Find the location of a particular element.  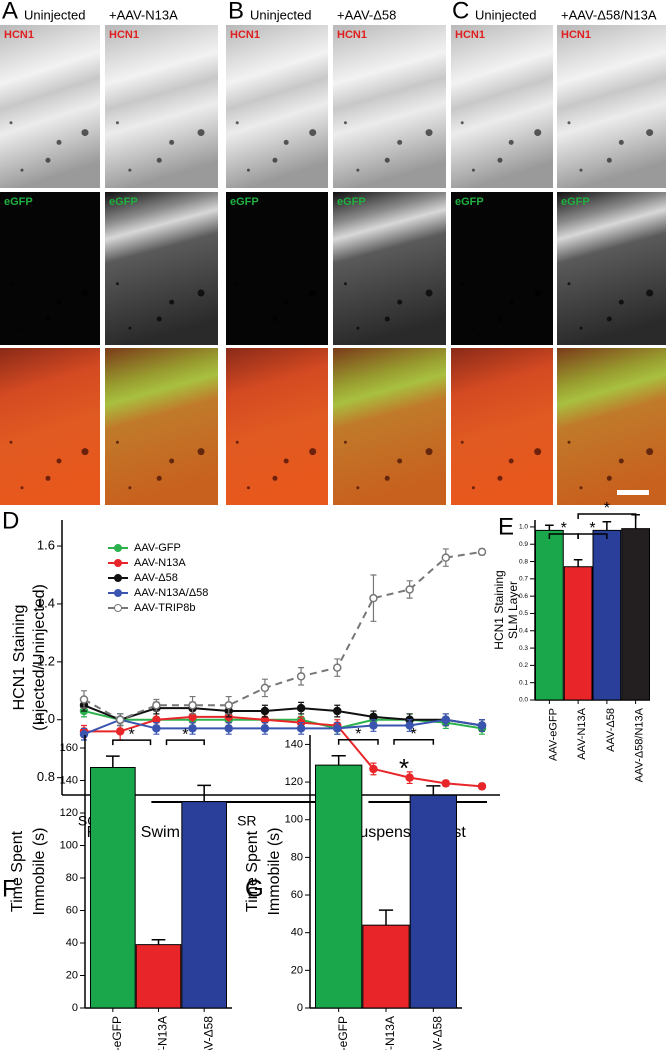

column-label: +AAV-Δ58 is located at coordinates (366, 14).